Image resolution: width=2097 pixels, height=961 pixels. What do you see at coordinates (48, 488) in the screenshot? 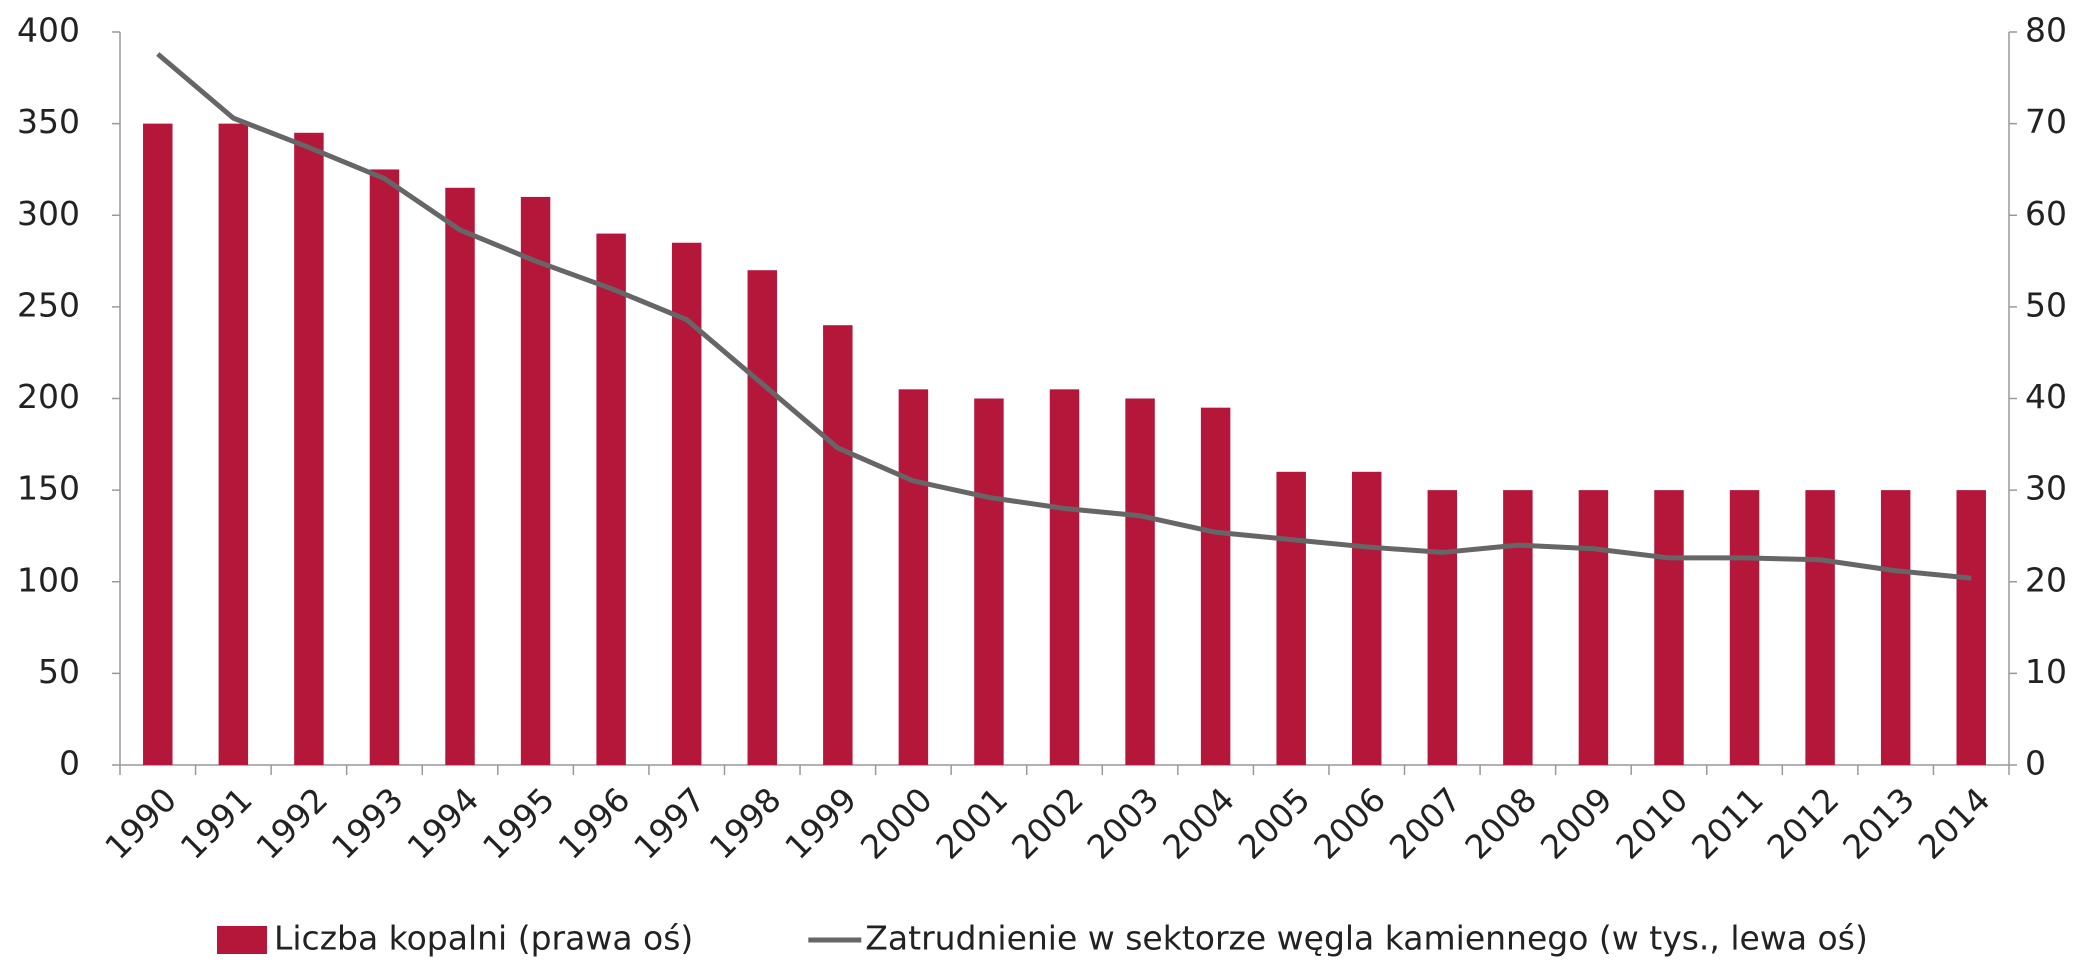
I see `y-tick-label: 150` at bounding box center [48, 488].